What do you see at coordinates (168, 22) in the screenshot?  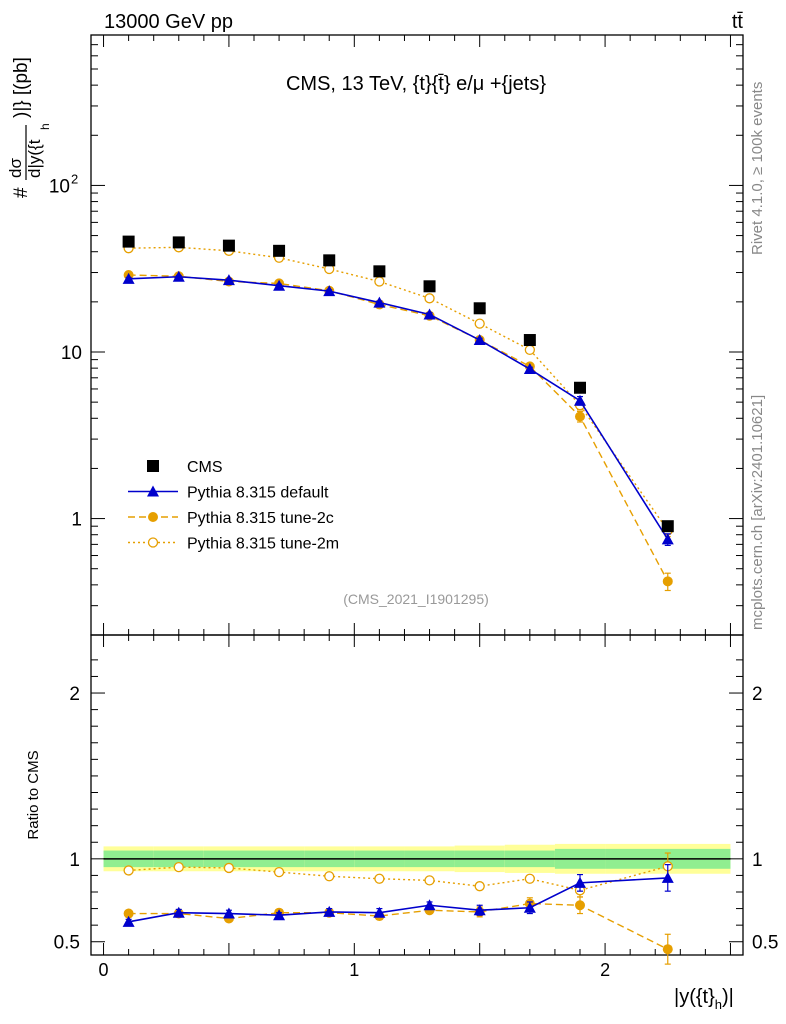 I see `header-energy: 13000 GeV pp` at bounding box center [168, 22].